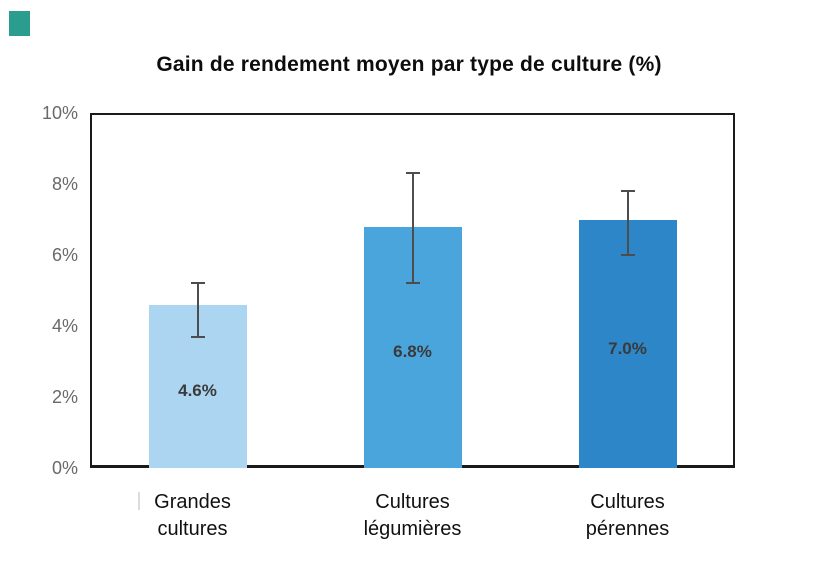  What do you see at coordinates (627, 515) in the screenshot?
I see `x-axis-label-cultures-p-rennes: Cultures pérennes` at bounding box center [627, 515].